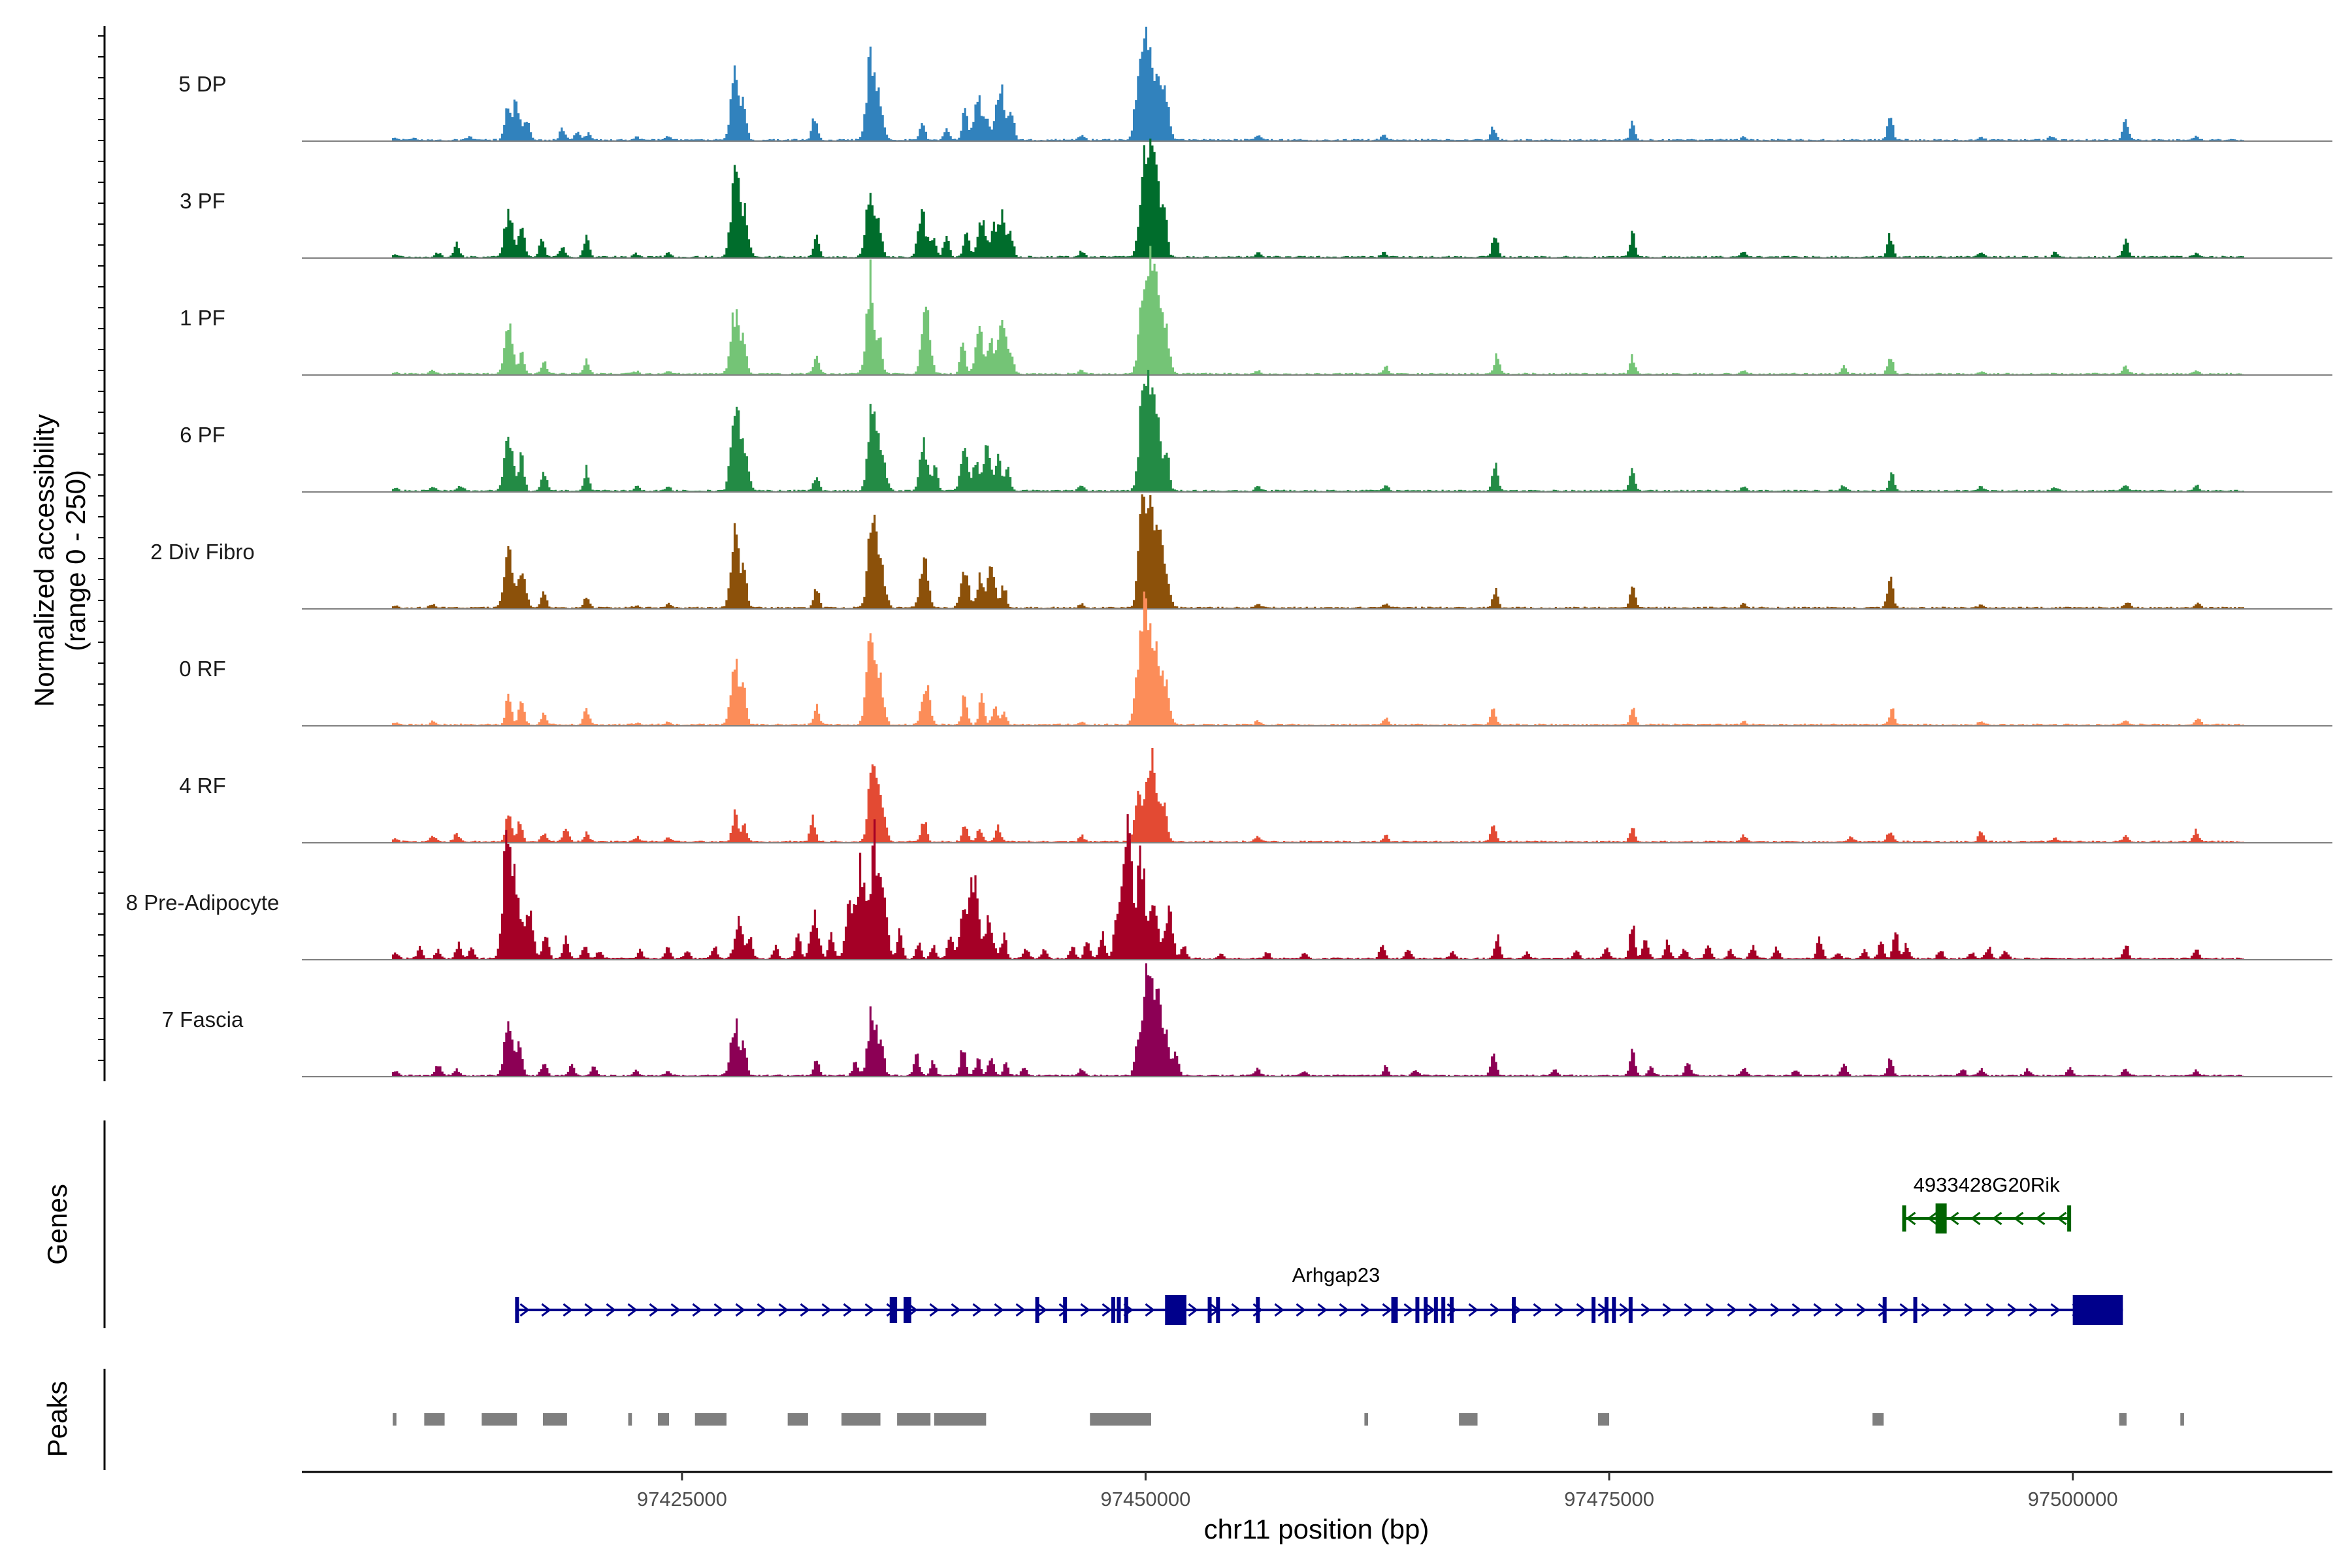  What do you see at coordinates (1316, 1529) in the screenshot?
I see `x-axis-title: chr11 position (bp)` at bounding box center [1316, 1529].